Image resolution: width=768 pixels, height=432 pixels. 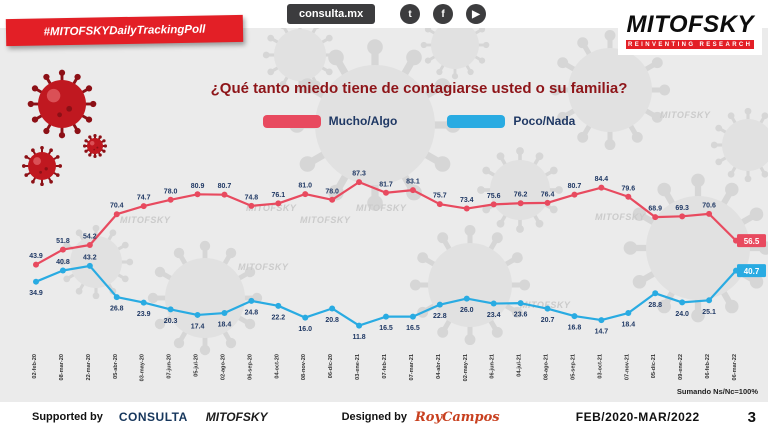 What do you see at coordinates (305, 329) in the screenshot?
I see `svg-text: 16.0` at bounding box center [305, 329].